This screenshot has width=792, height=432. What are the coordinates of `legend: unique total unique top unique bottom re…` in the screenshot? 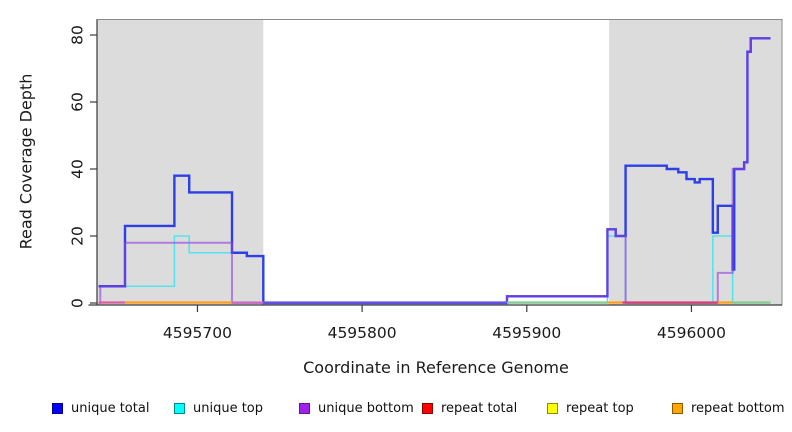 It's located at (396, 410).